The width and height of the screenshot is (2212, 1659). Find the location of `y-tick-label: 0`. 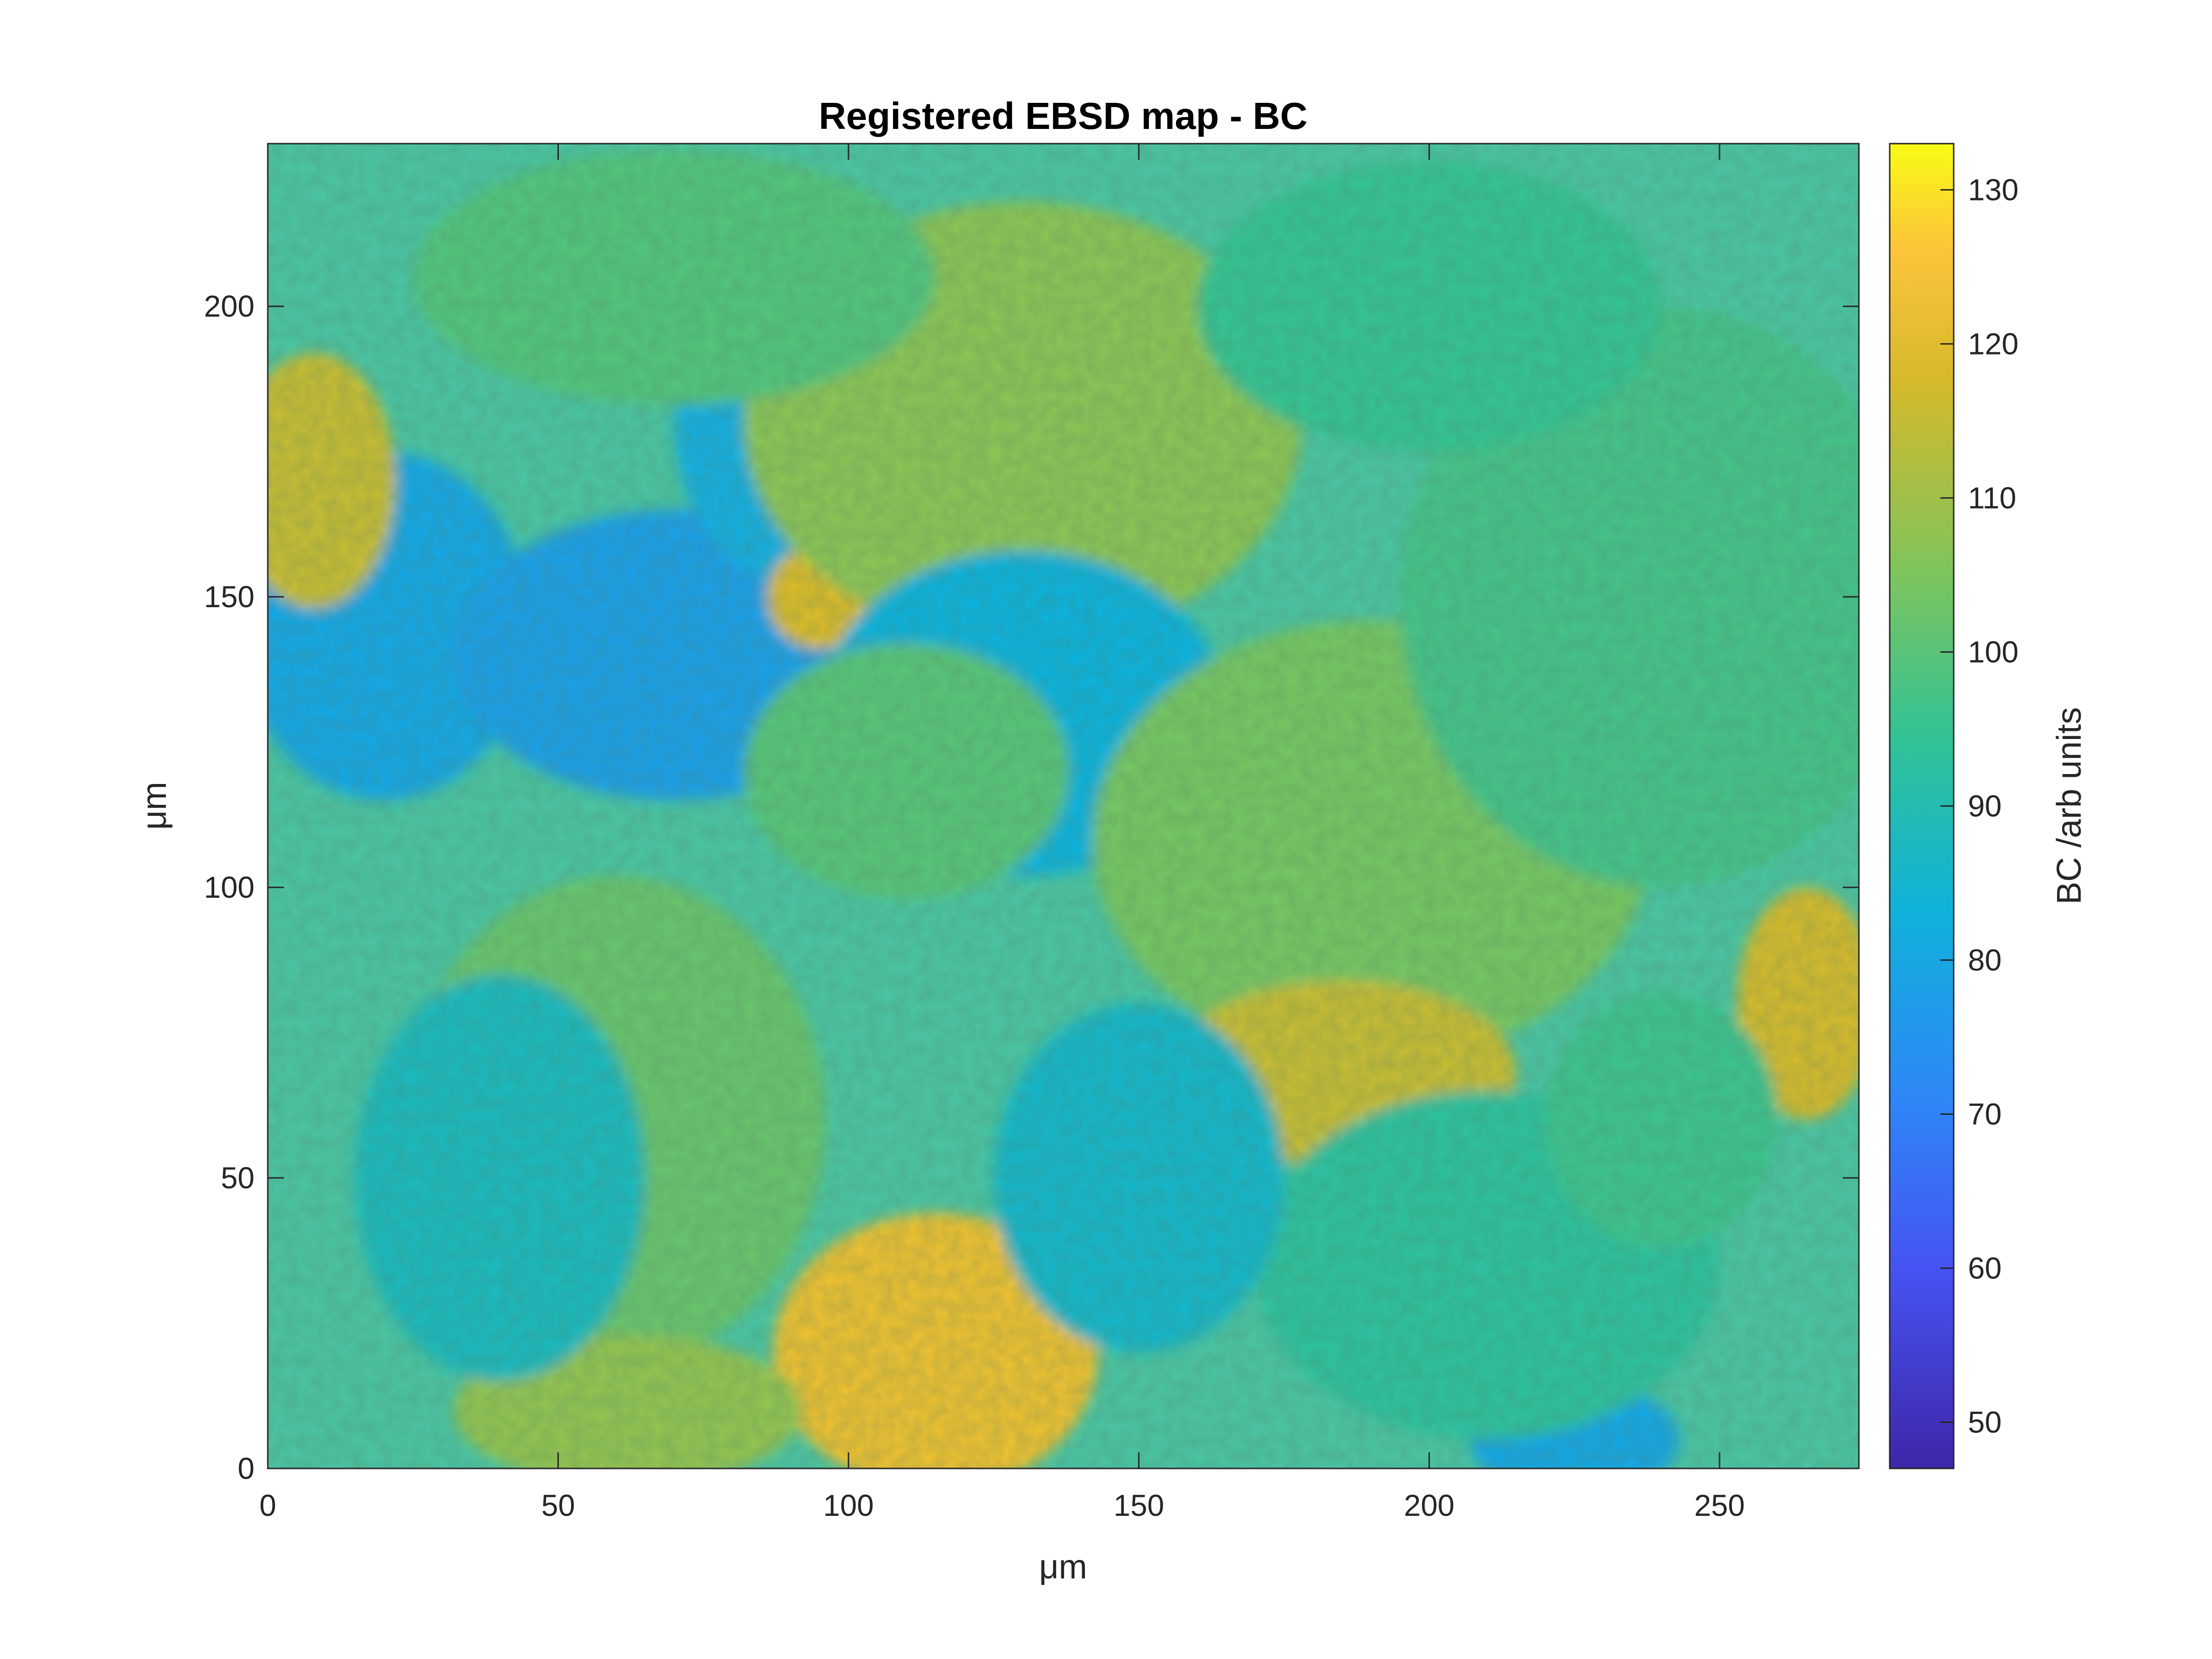

y-tick-label: 0 is located at coordinates (246, 1468).